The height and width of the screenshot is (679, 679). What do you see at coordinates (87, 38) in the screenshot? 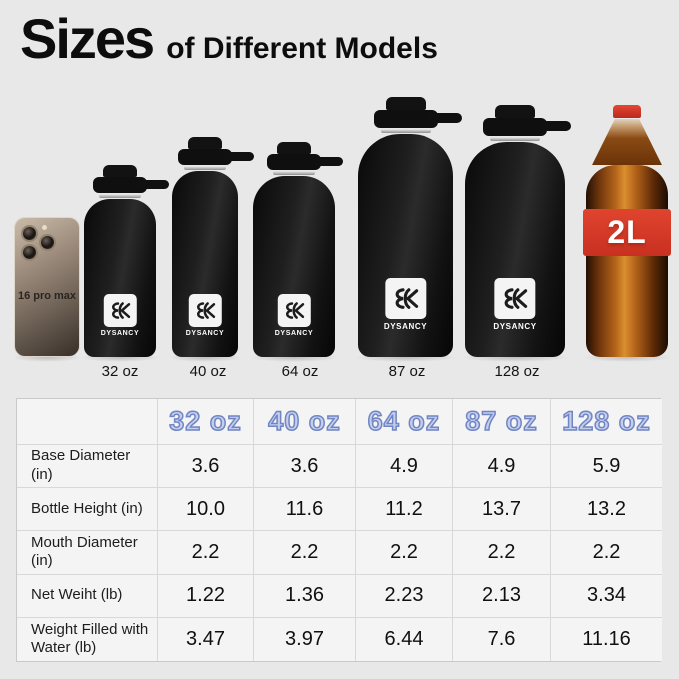
I see `title-main: Sizes` at bounding box center [87, 38].